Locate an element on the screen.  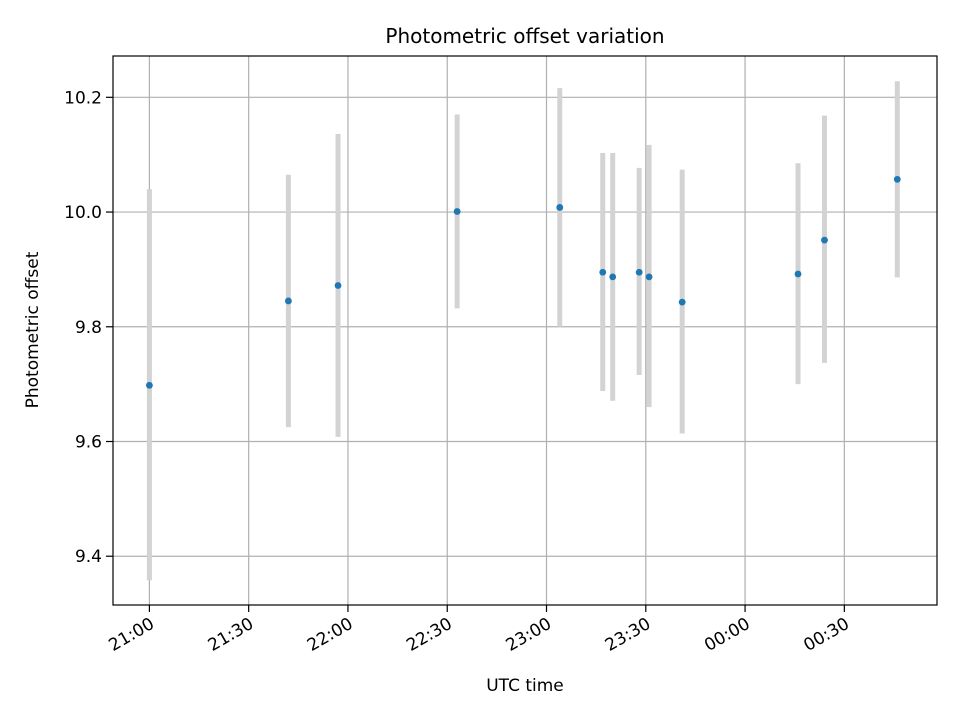
y-tick-label: 10.2 is located at coordinates (83, 98).